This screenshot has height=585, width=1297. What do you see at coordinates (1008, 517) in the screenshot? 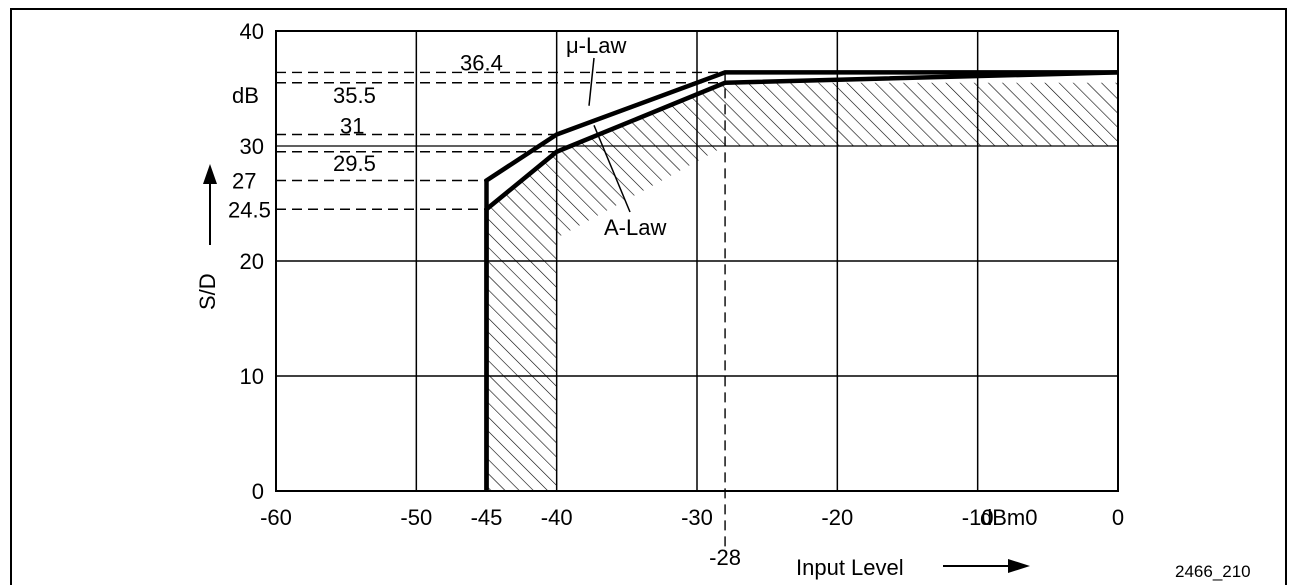
I see `x-unit-label: dBm0` at bounding box center [1008, 517].